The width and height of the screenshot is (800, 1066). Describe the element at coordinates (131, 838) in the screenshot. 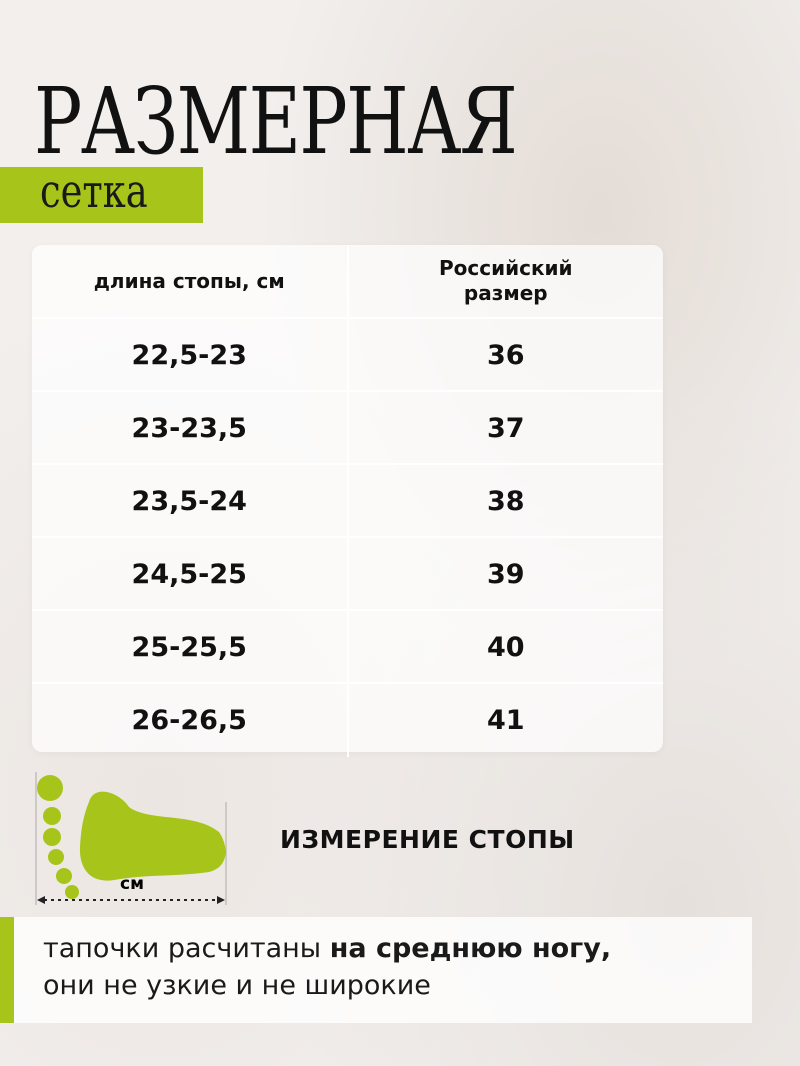

I see `foot-icon: см` at that location.